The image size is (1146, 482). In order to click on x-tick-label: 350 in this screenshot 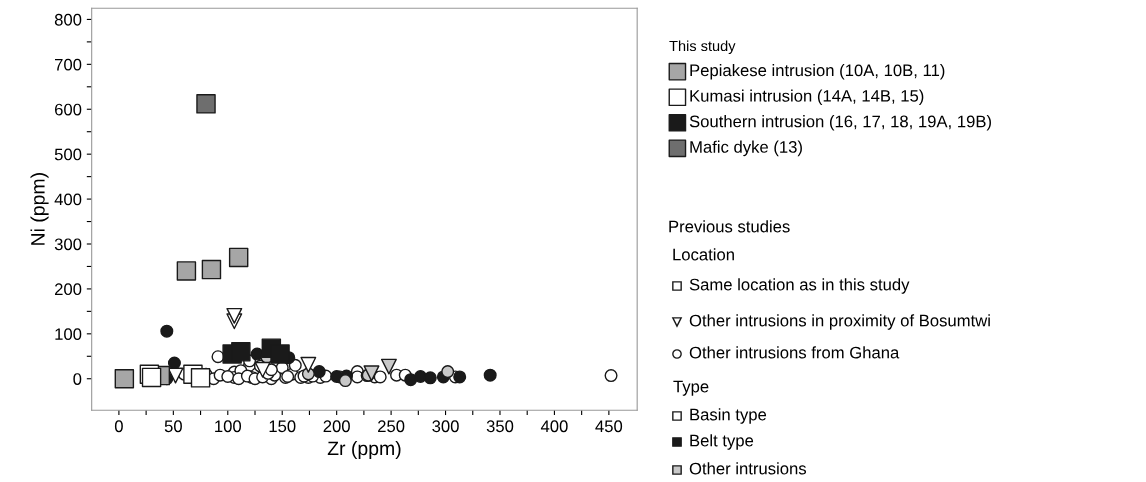, I will do `click(500, 426)`.